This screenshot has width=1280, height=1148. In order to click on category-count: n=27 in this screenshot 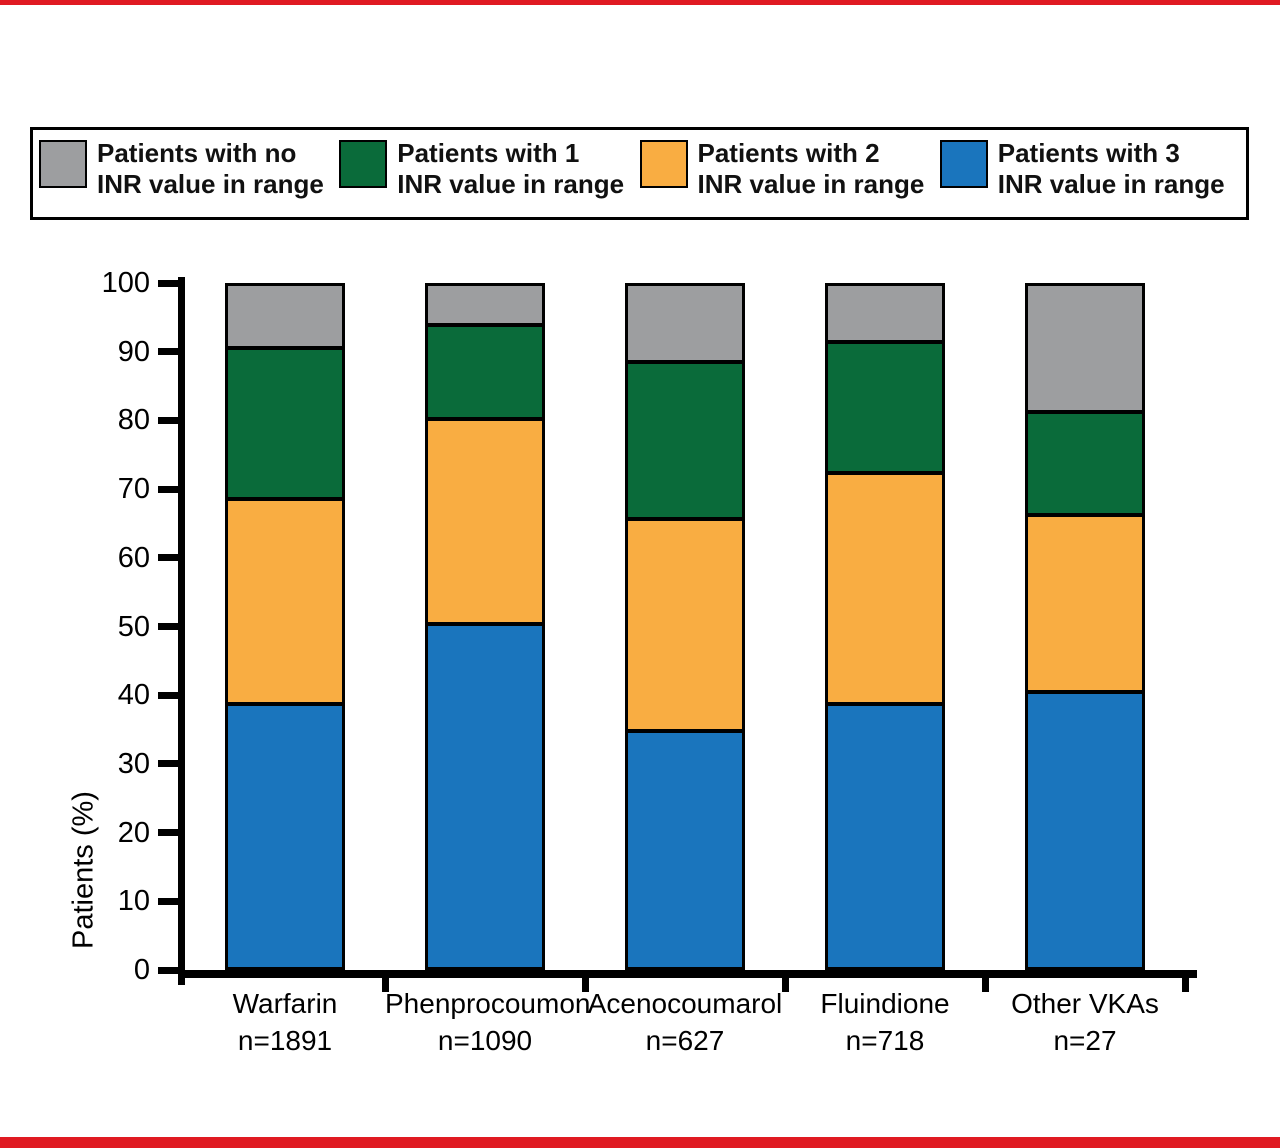, I will do `click(1085, 1040)`.